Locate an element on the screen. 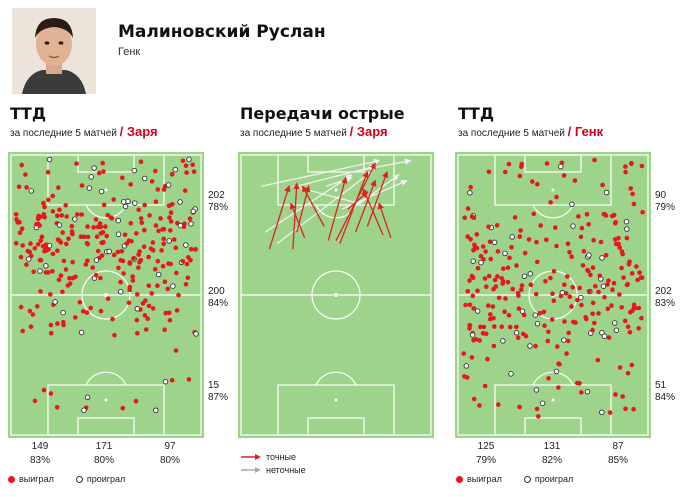 This screenshot has height=497, width=680. zone-stat-top: 90 79% is located at coordinates (665, 201).